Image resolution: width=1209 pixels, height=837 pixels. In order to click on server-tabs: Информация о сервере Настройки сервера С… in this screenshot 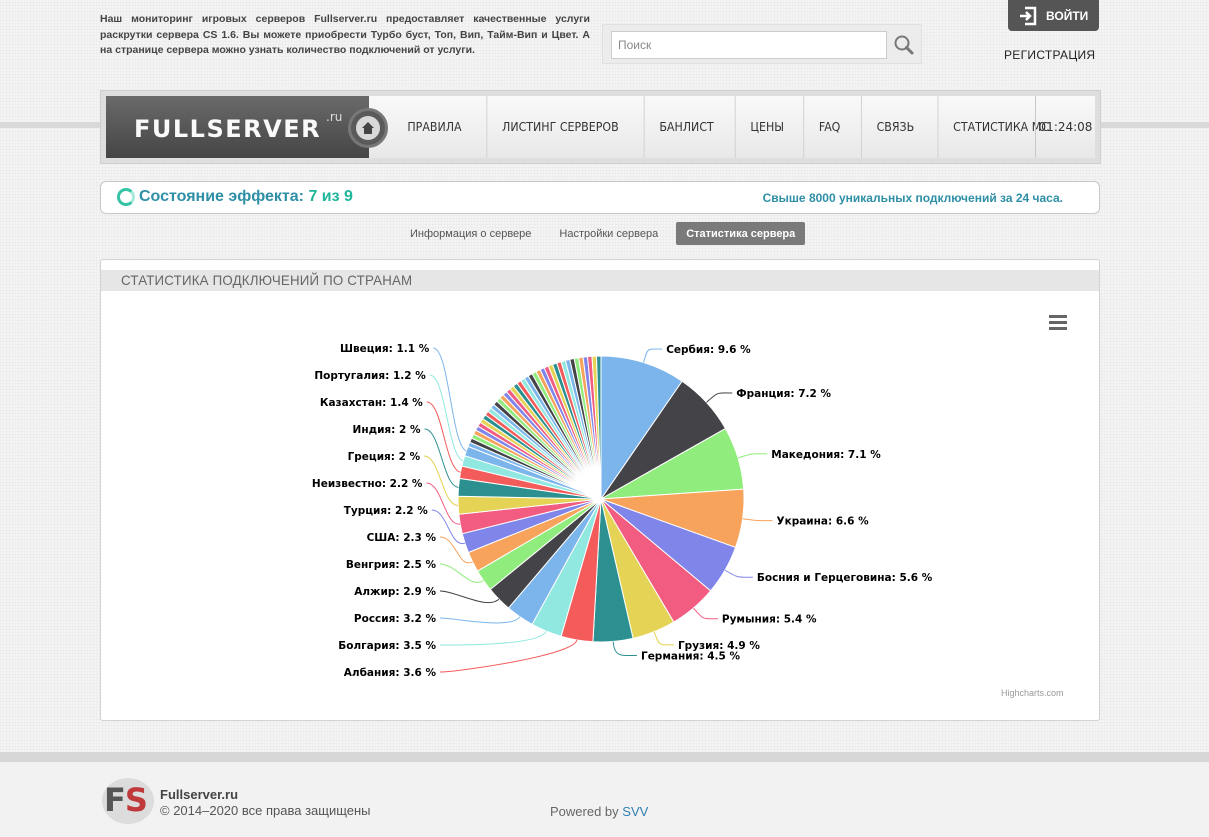, I will do `click(603, 233)`.